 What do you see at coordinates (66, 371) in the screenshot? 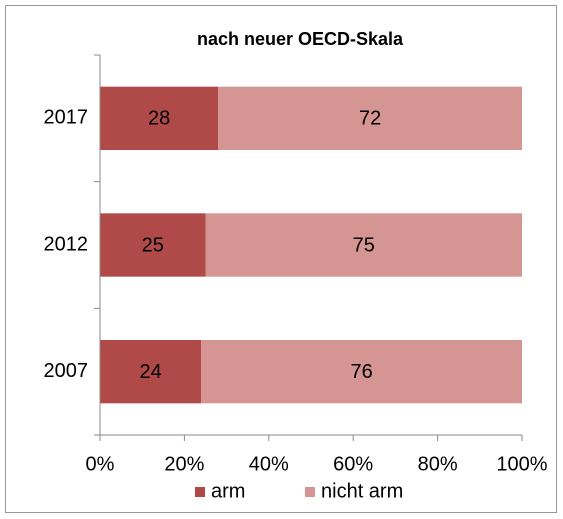
I see `y-tick-label: 2007` at bounding box center [66, 371].